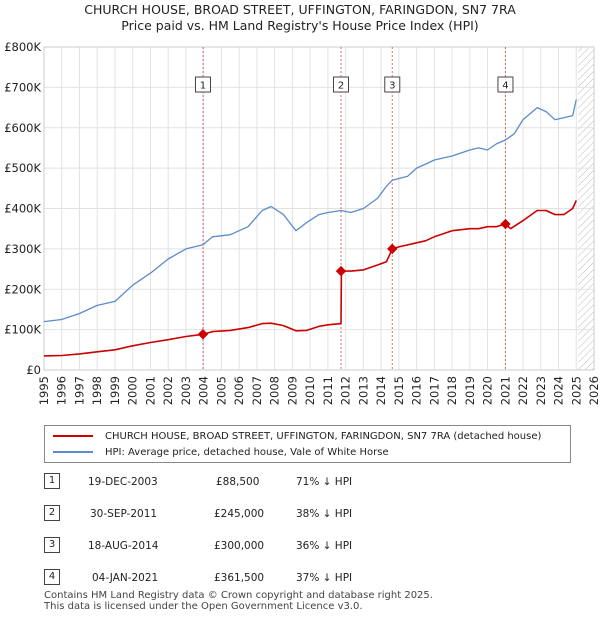 The height and width of the screenshot is (620, 600). What do you see at coordinates (79, 390) in the screenshot?
I see `x-tick-label: 1997` at bounding box center [79, 390].